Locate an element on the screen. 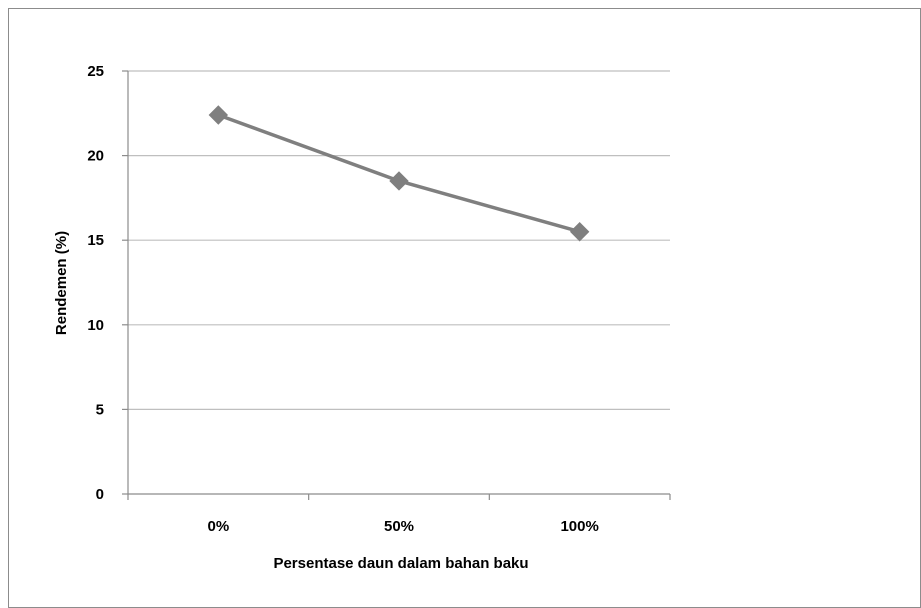 Image resolution: width=921 pixels, height=608 pixels. y-tick-label: 25 is located at coordinates (95, 71).